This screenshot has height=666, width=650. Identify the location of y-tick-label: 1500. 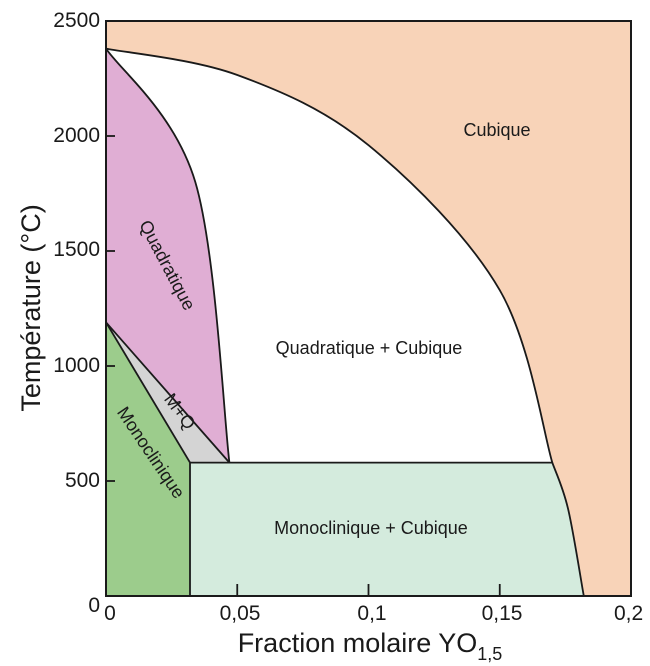
(76, 249).